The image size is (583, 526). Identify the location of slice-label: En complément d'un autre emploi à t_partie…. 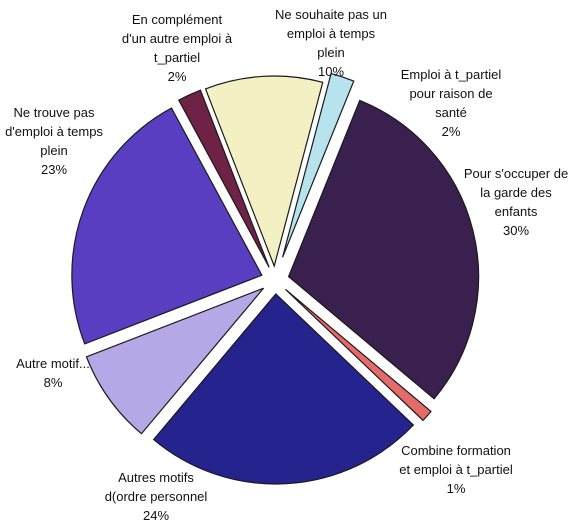
(177, 48).